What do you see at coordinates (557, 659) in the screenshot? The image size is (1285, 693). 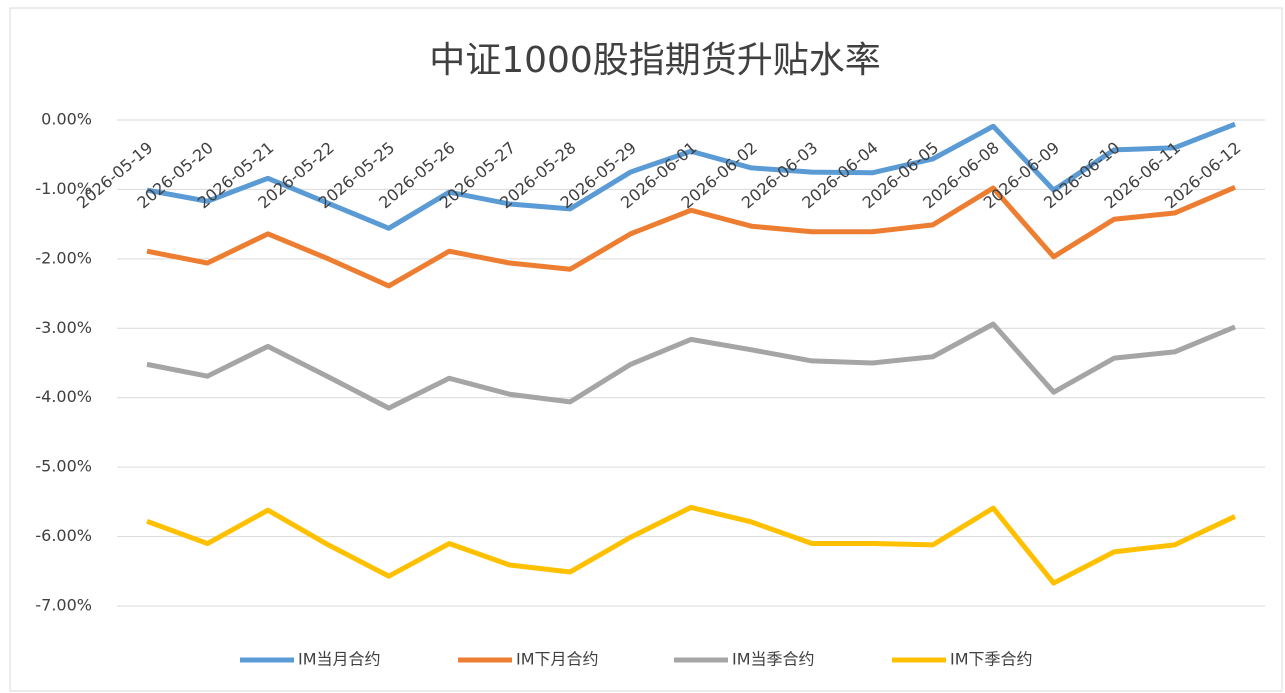 I see `legend-label: IM下月合约` at bounding box center [557, 659].